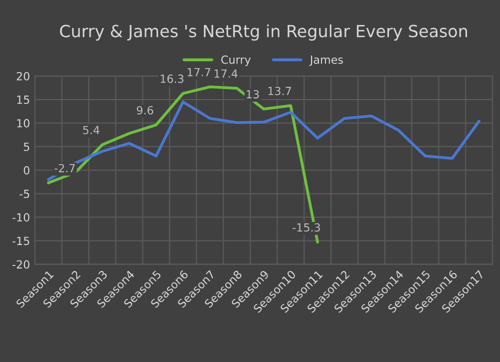 The image size is (500, 362). What do you see at coordinates (264, 32) in the screenshot?
I see `chart-title: Curry & James 's NetRtg in Regular Every Season` at bounding box center [264, 32].